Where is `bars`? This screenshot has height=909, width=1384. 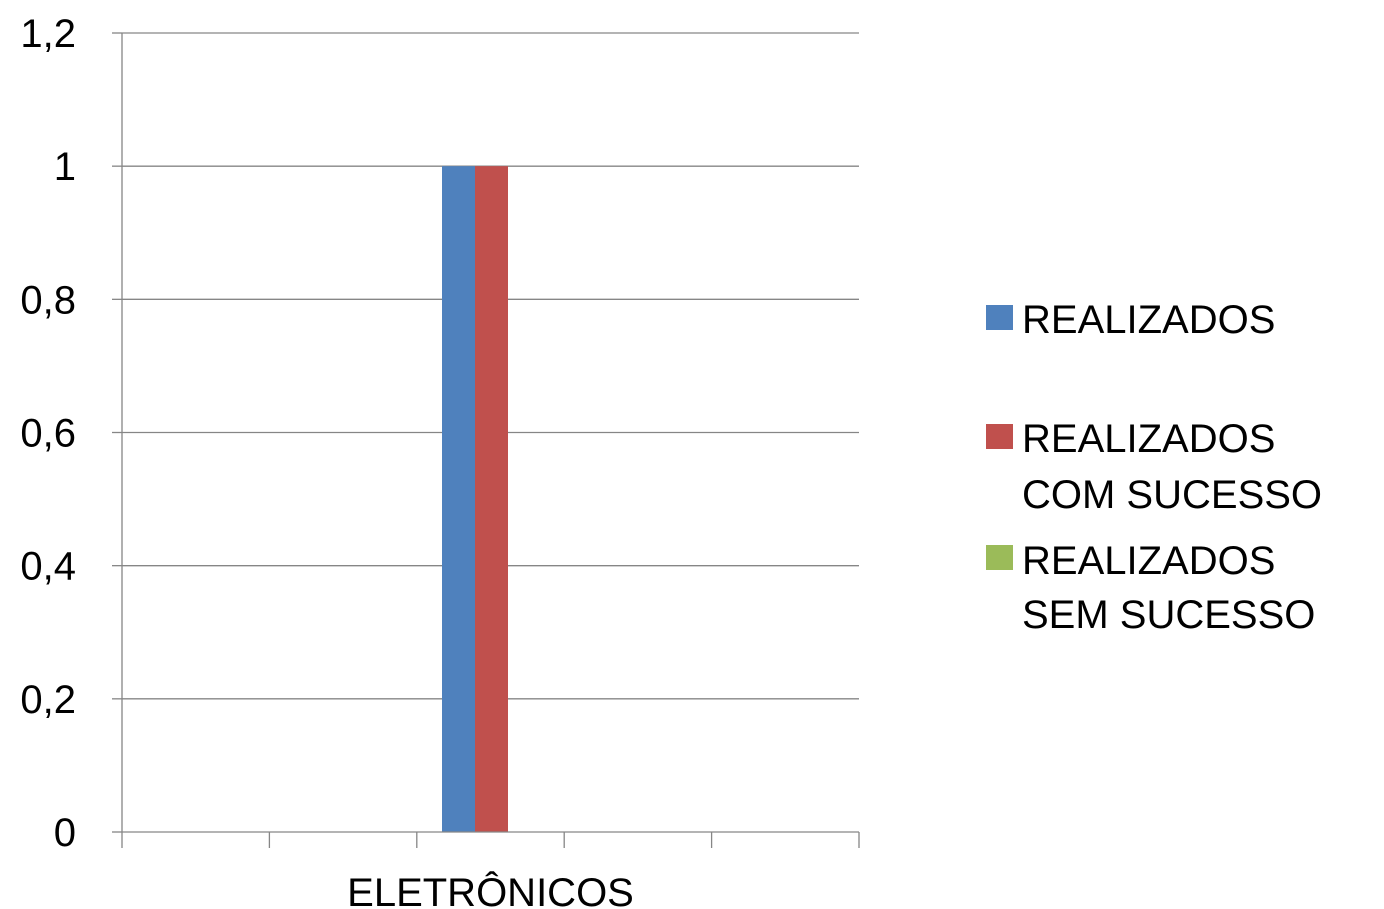 bars is located at coordinates (475, 499).